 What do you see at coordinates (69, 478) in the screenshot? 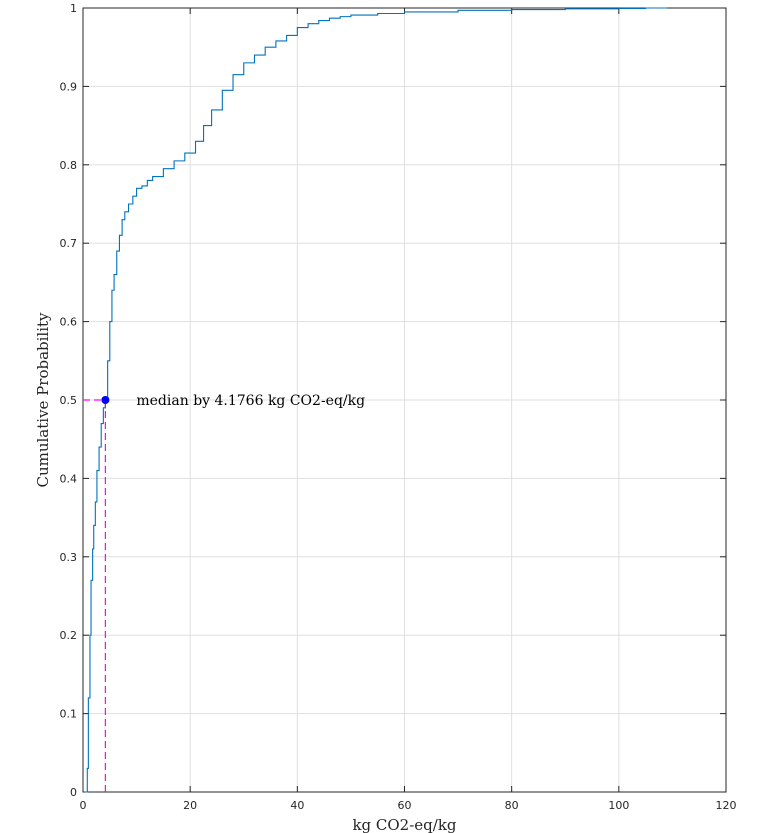
I see `y-tick-label: 0.4` at bounding box center [69, 478].